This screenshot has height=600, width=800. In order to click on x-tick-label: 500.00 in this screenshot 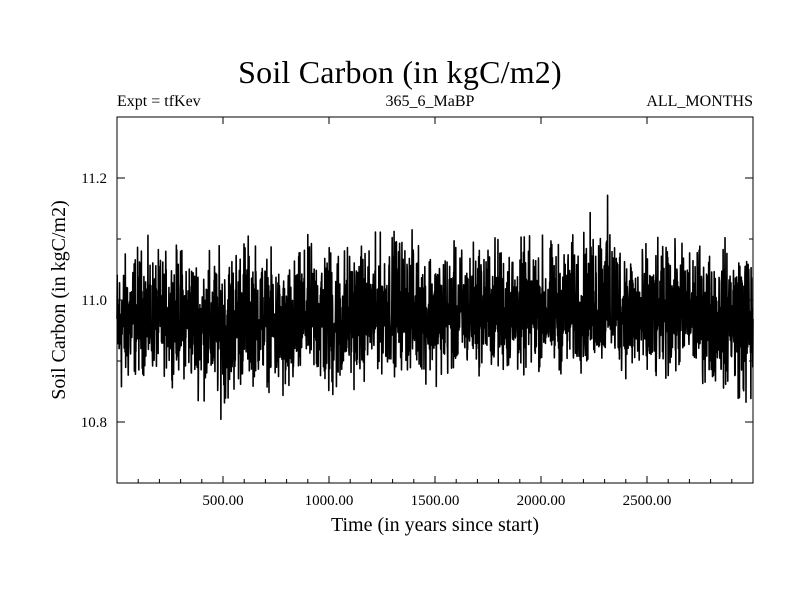, I will do `click(222, 501)`.